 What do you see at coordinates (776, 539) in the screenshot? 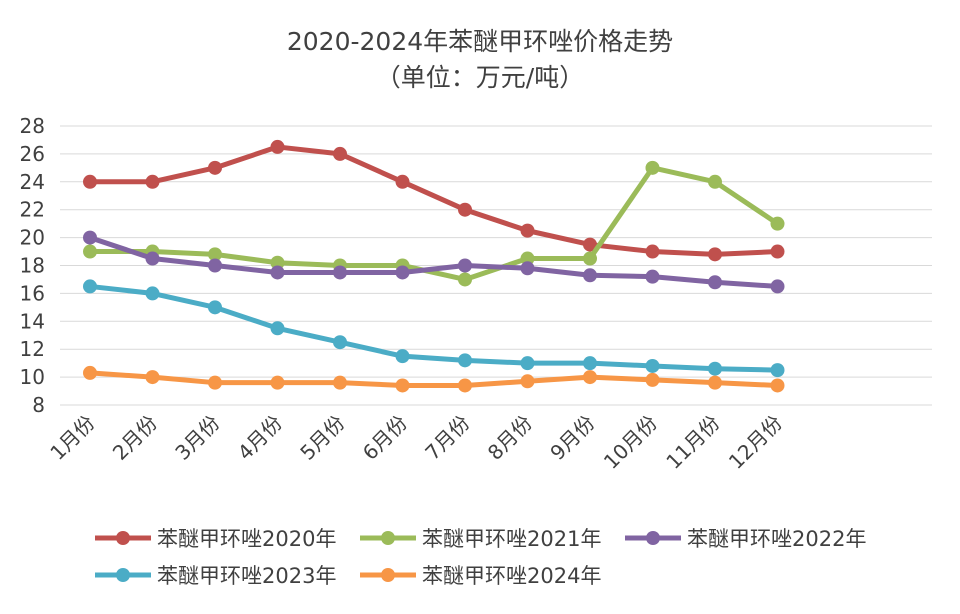
I see `legend-label: 苯醚甲环唑2022年` at bounding box center [776, 539].